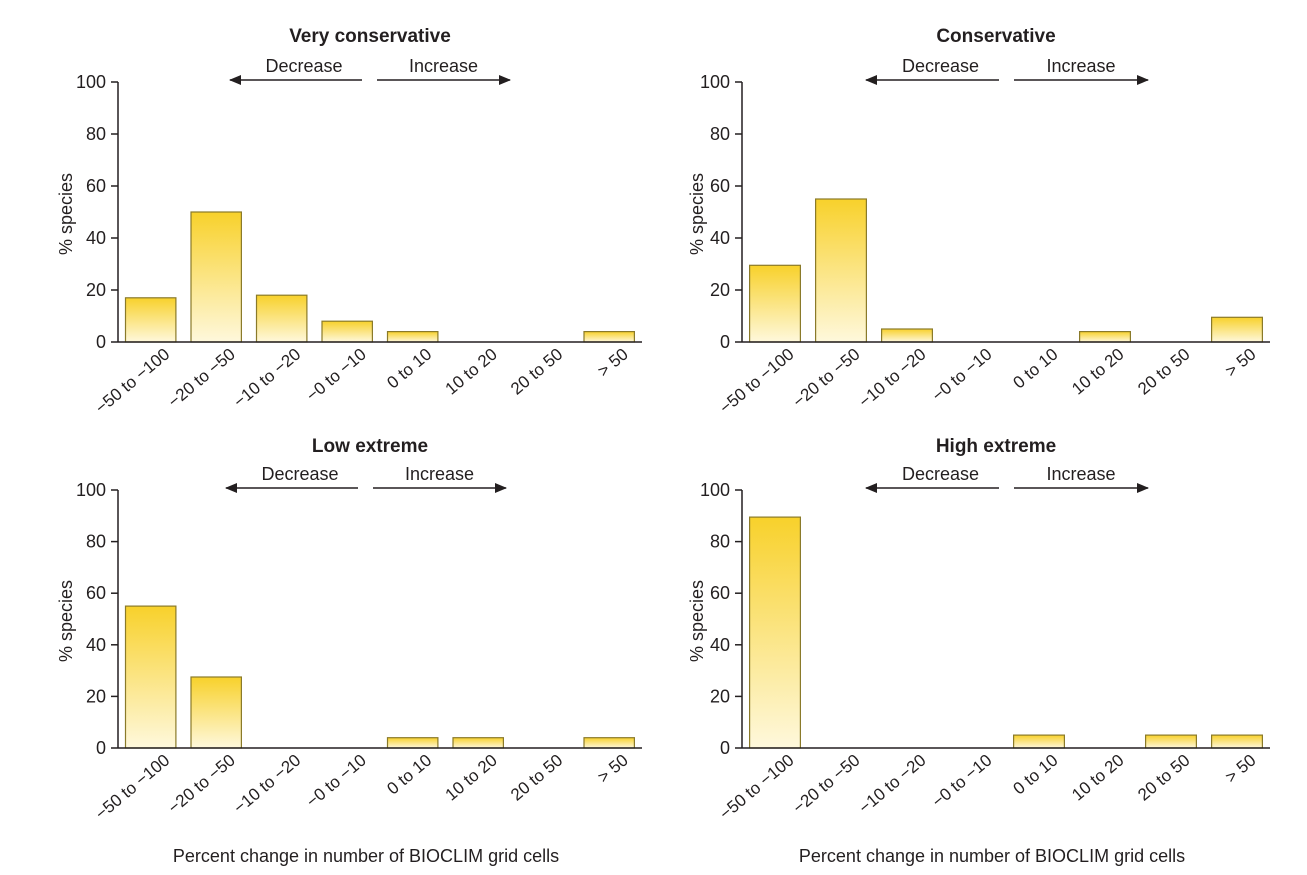 The height and width of the screenshot is (875, 1307). What do you see at coordinates (370, 36) in the screenshot?
I see `chart-title: Very conservative` at bounding box center [370, 36].